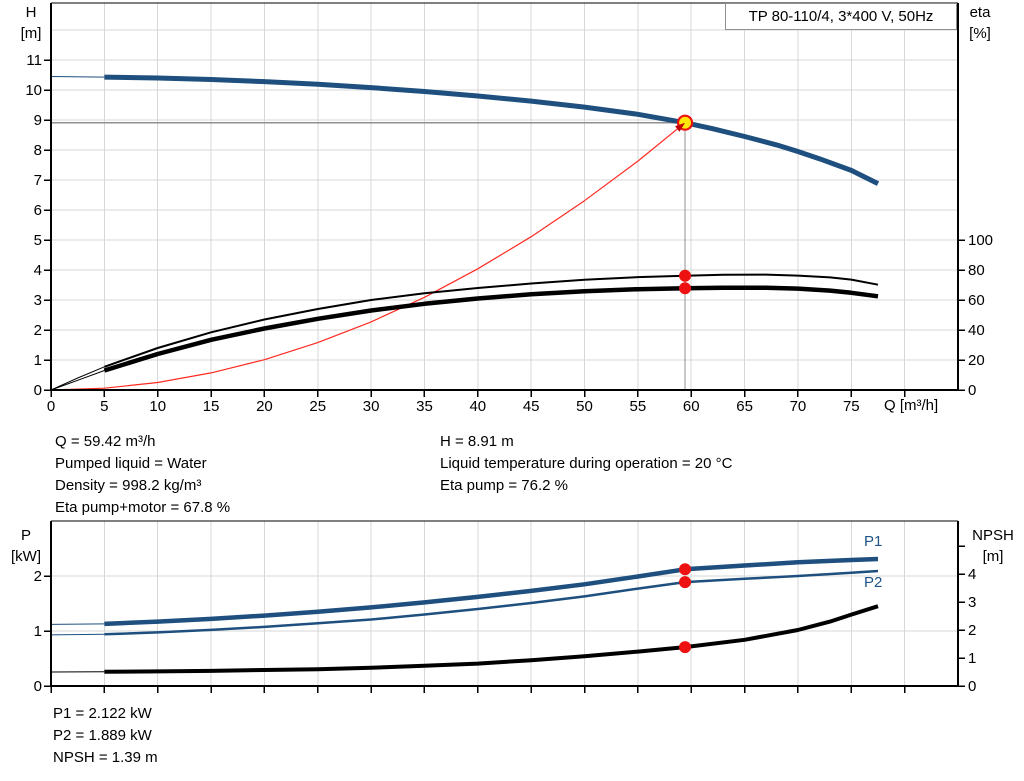 This screenshot has height=781, width=1024. I want to click on tick-label: 11, so click(34, 60).